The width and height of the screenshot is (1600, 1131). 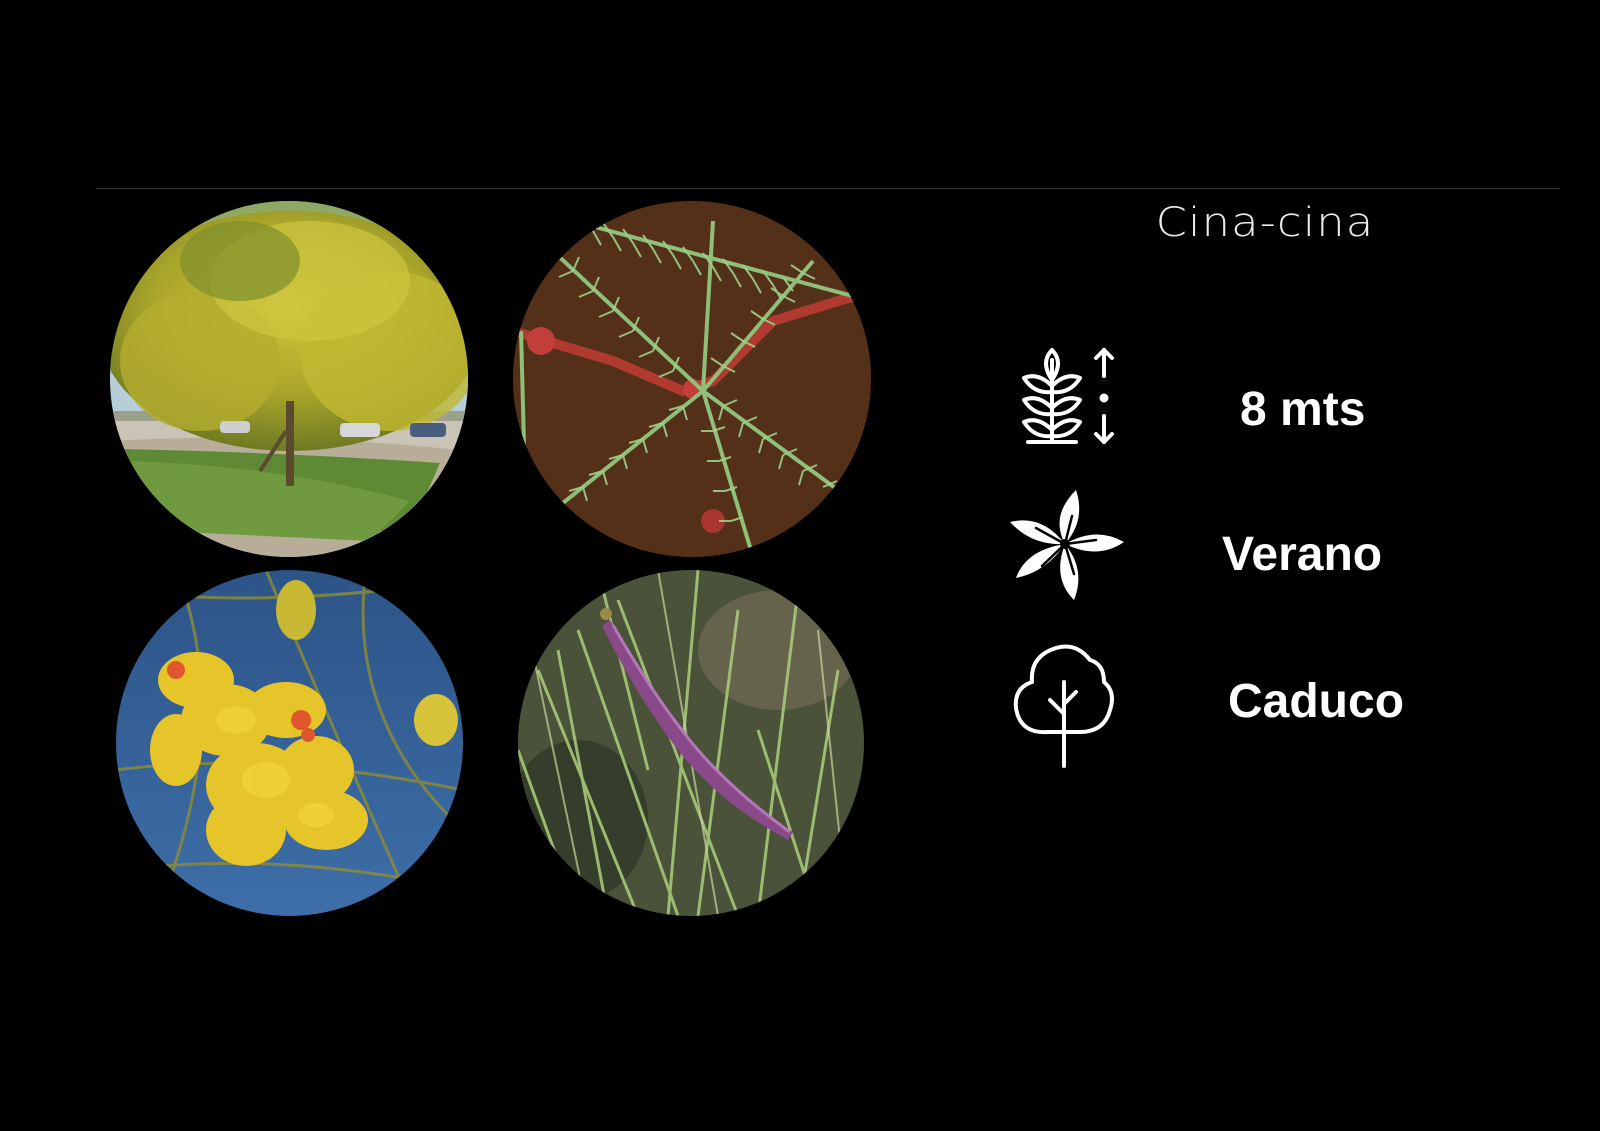 What do you see at coordinates (692, 379) in the screenshot?
I see `leaves-photo` at bounding box center [692, 379].